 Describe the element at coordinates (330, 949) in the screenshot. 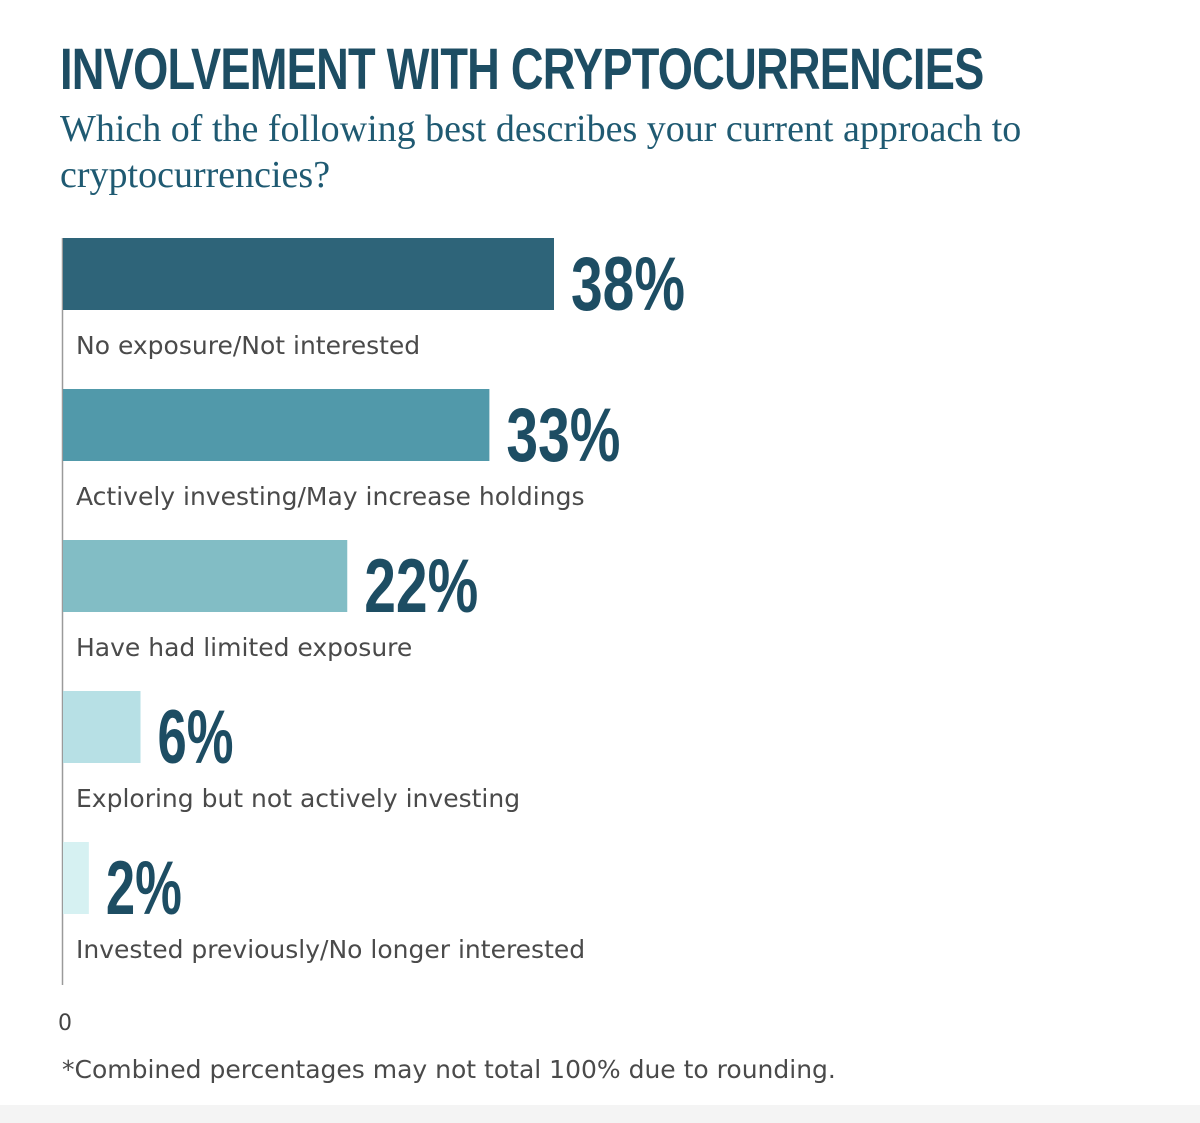

I see `category-label-5: Invested previously/No longer interested` at that location.